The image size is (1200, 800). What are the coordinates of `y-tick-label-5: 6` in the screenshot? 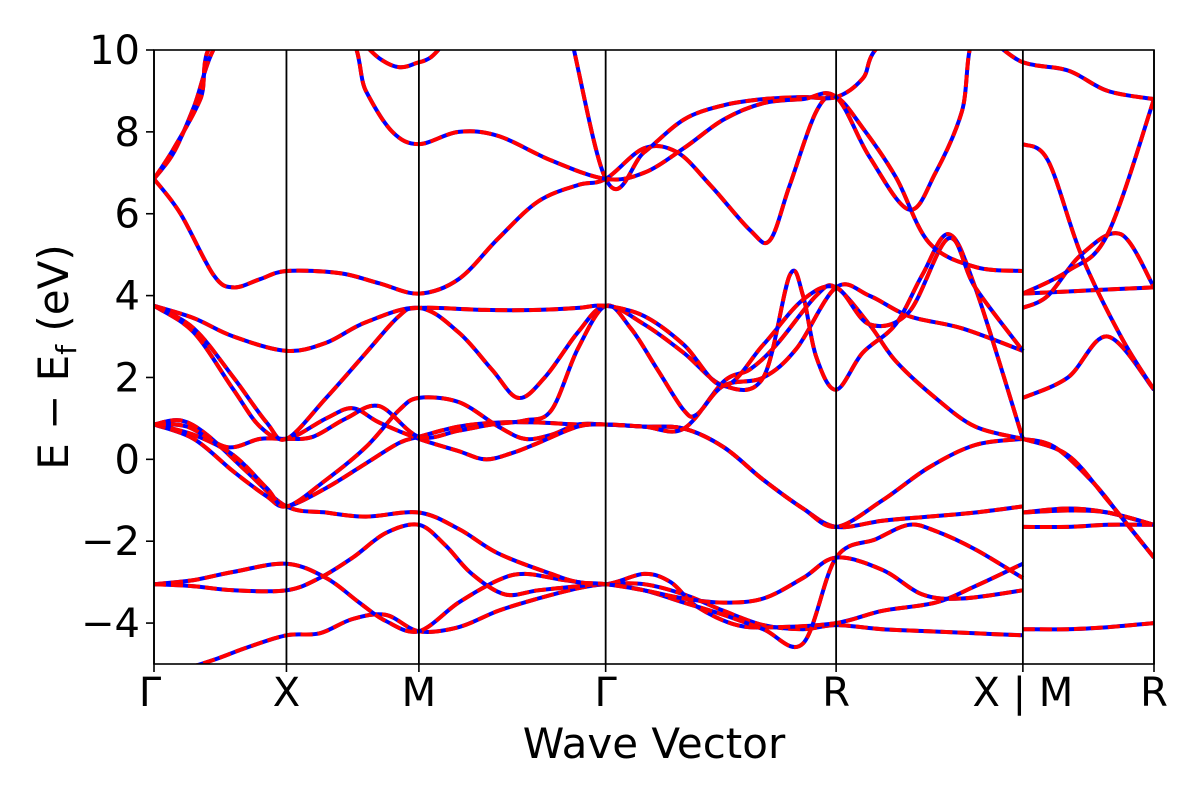 It's located at (127, 215).